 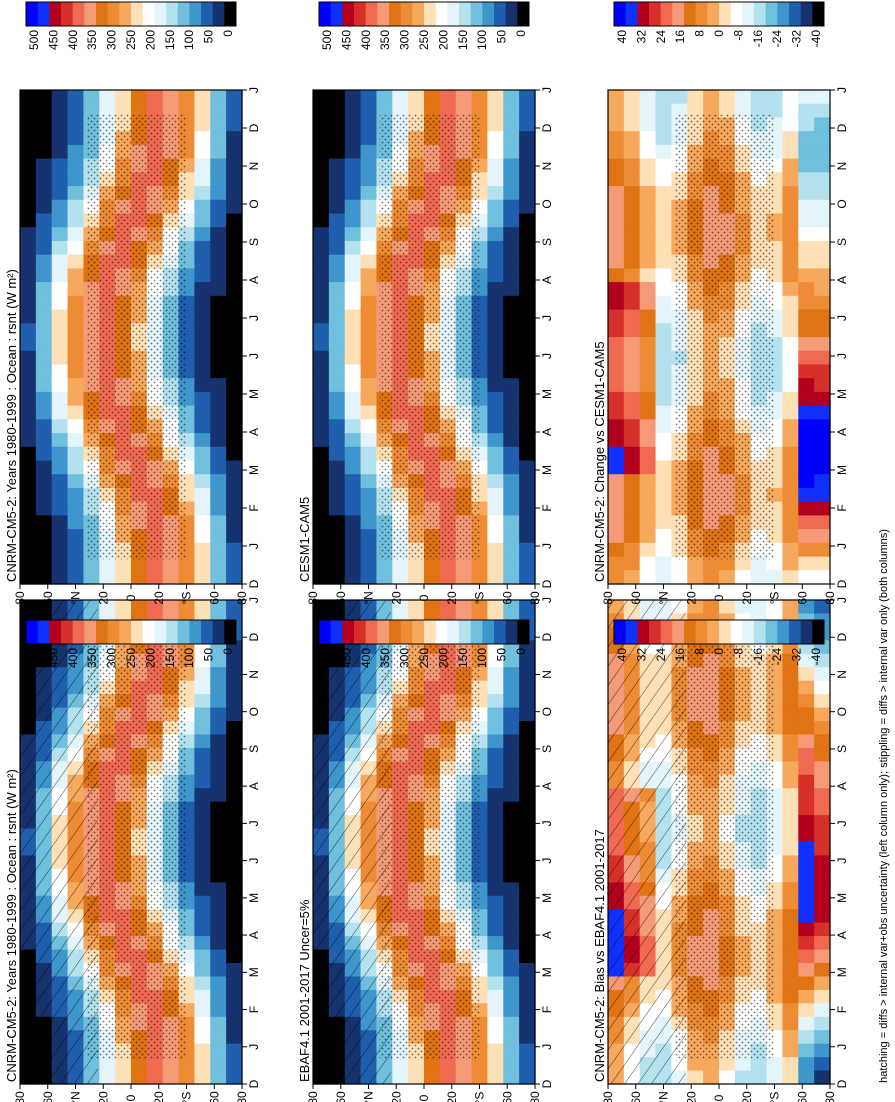 What do you see at coordinates (547, 600) in the screenshot?
I see `month-tick-label: J` at bounding box center [547, 600].